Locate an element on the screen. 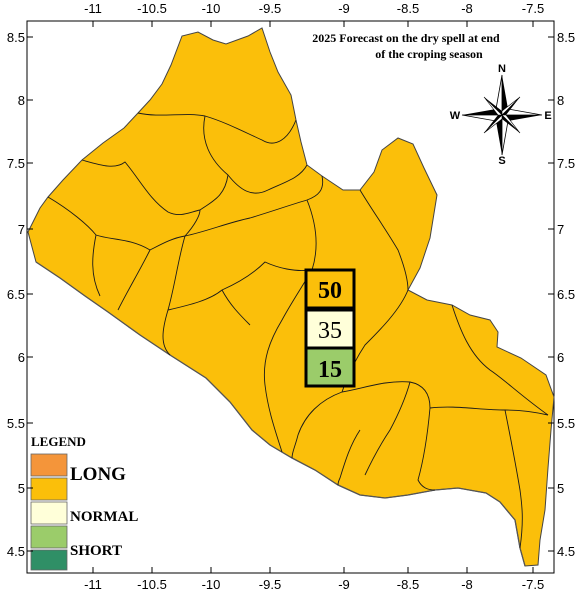 The width and height of the screenshot is (581, 600). forecast-long-value: 50 is located at coordinates (330, 291).